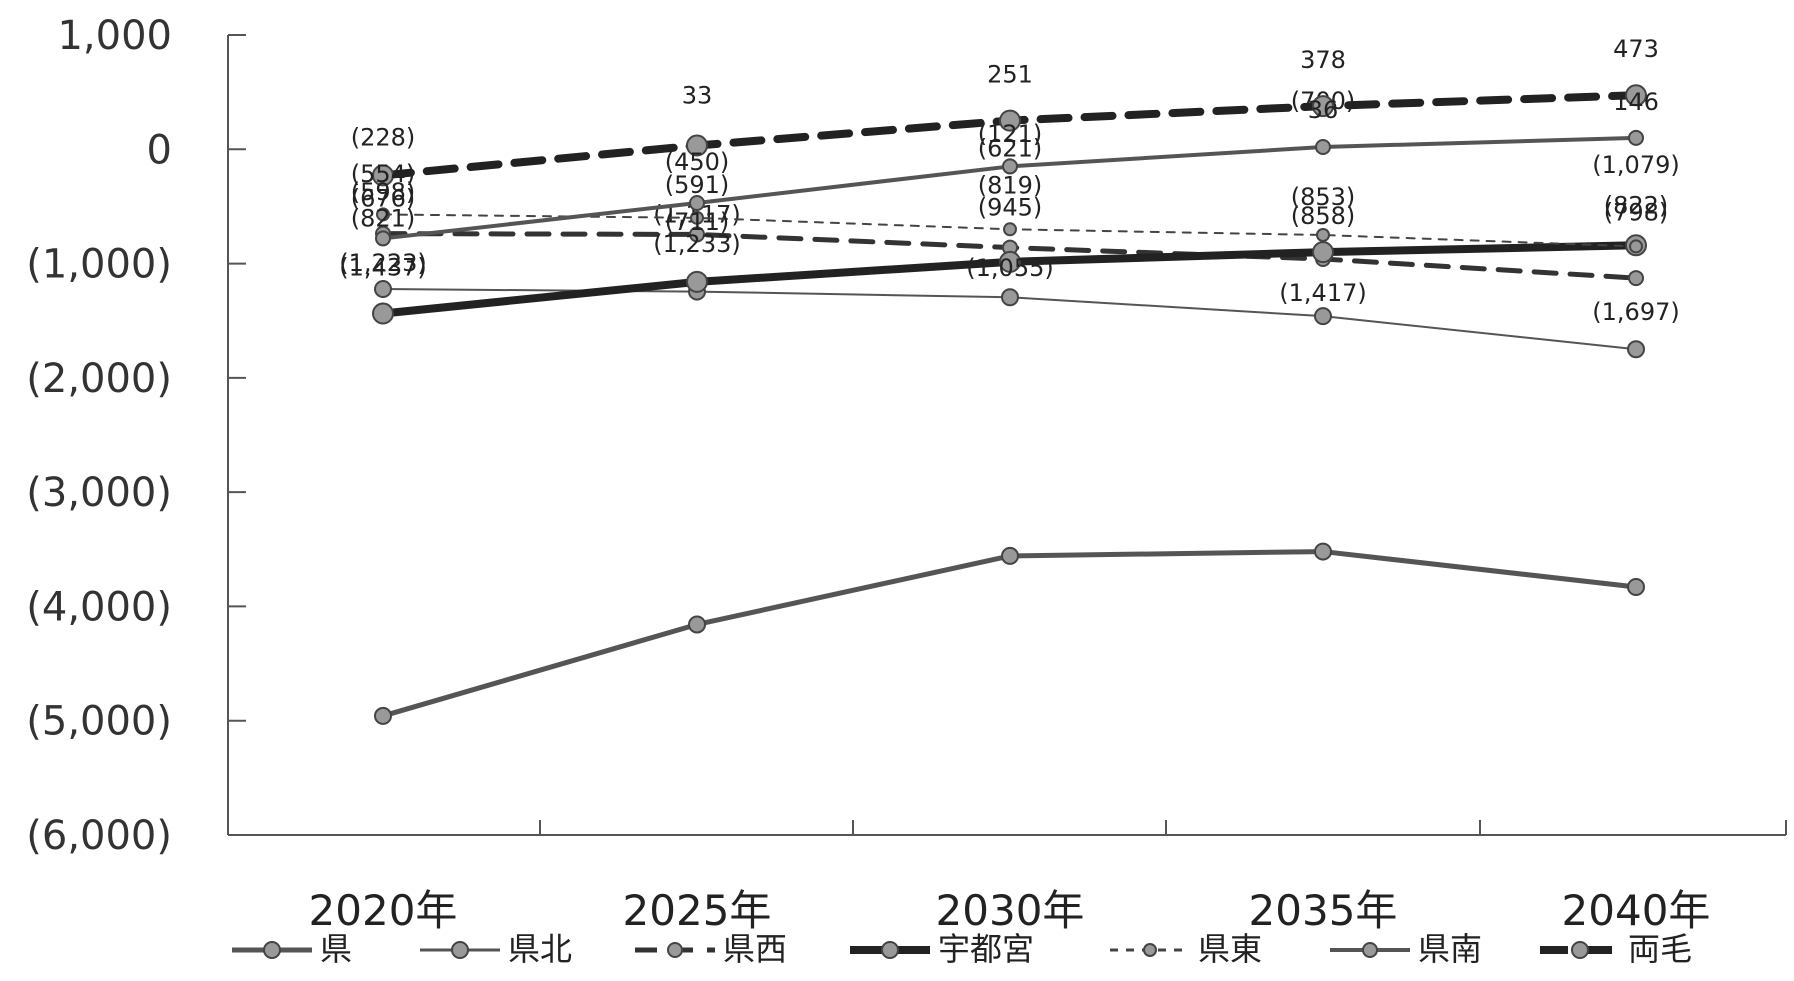 The width and height of the screenshot is (1794, 981). What do you see at coordinates (1636, 49) in the screenshot?
I see `data-label: 473` at bounding box center [1636, 49].